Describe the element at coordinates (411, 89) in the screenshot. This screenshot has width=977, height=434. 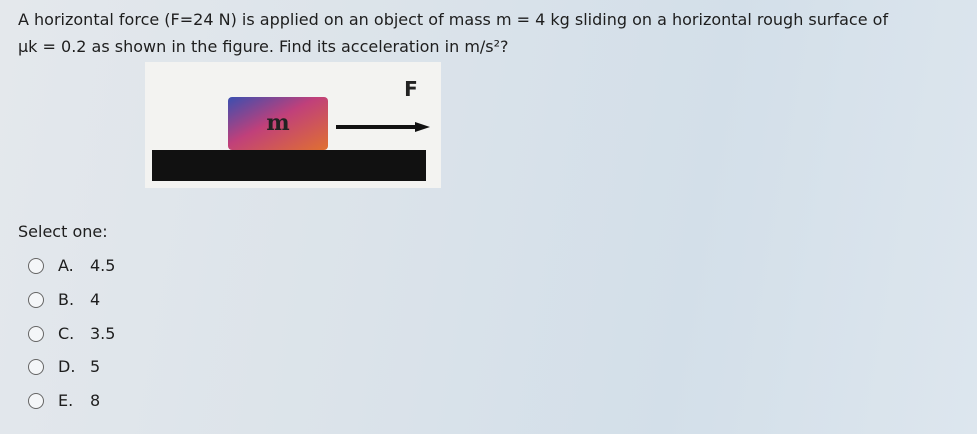
I see `force-label: F` at that location.